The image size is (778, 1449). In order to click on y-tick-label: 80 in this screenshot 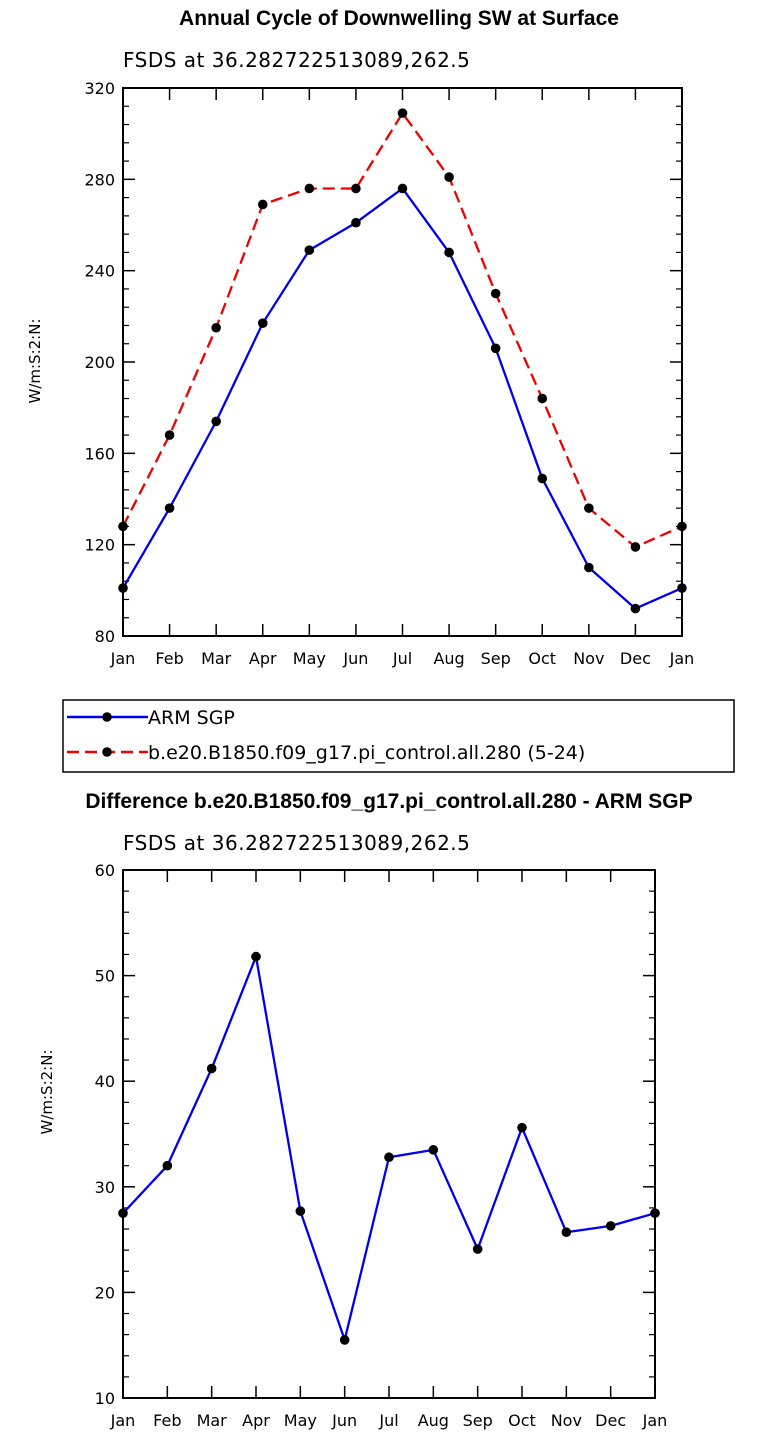, I will do `click(105, 636)`.